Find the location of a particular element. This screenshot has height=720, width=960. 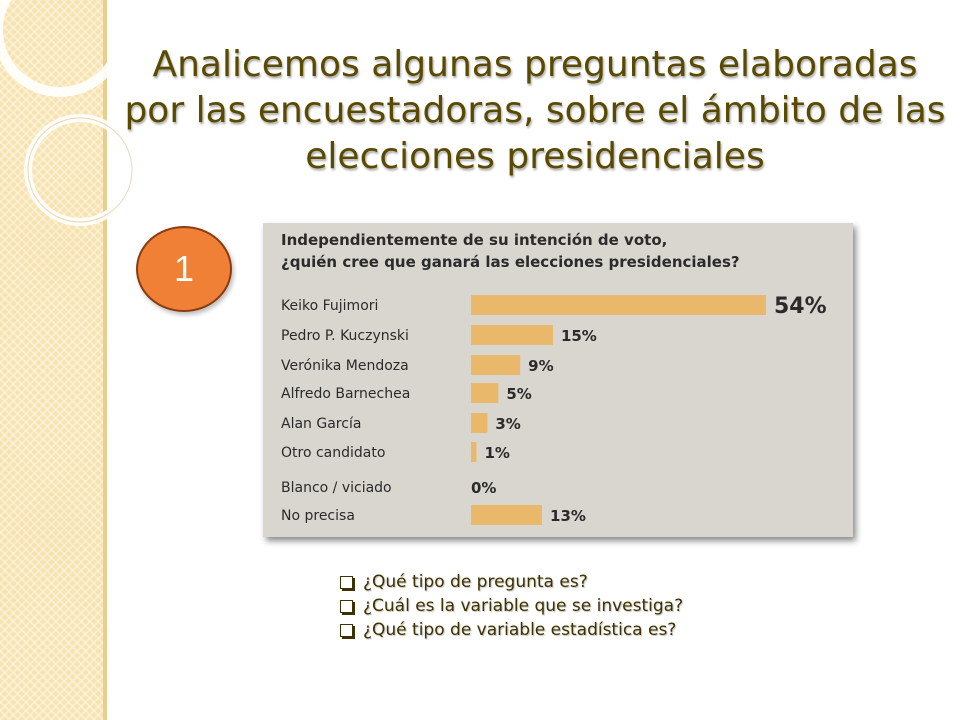

question-text: ¿Qué tipo de pregunta es? is located at coordinates (475, 582).